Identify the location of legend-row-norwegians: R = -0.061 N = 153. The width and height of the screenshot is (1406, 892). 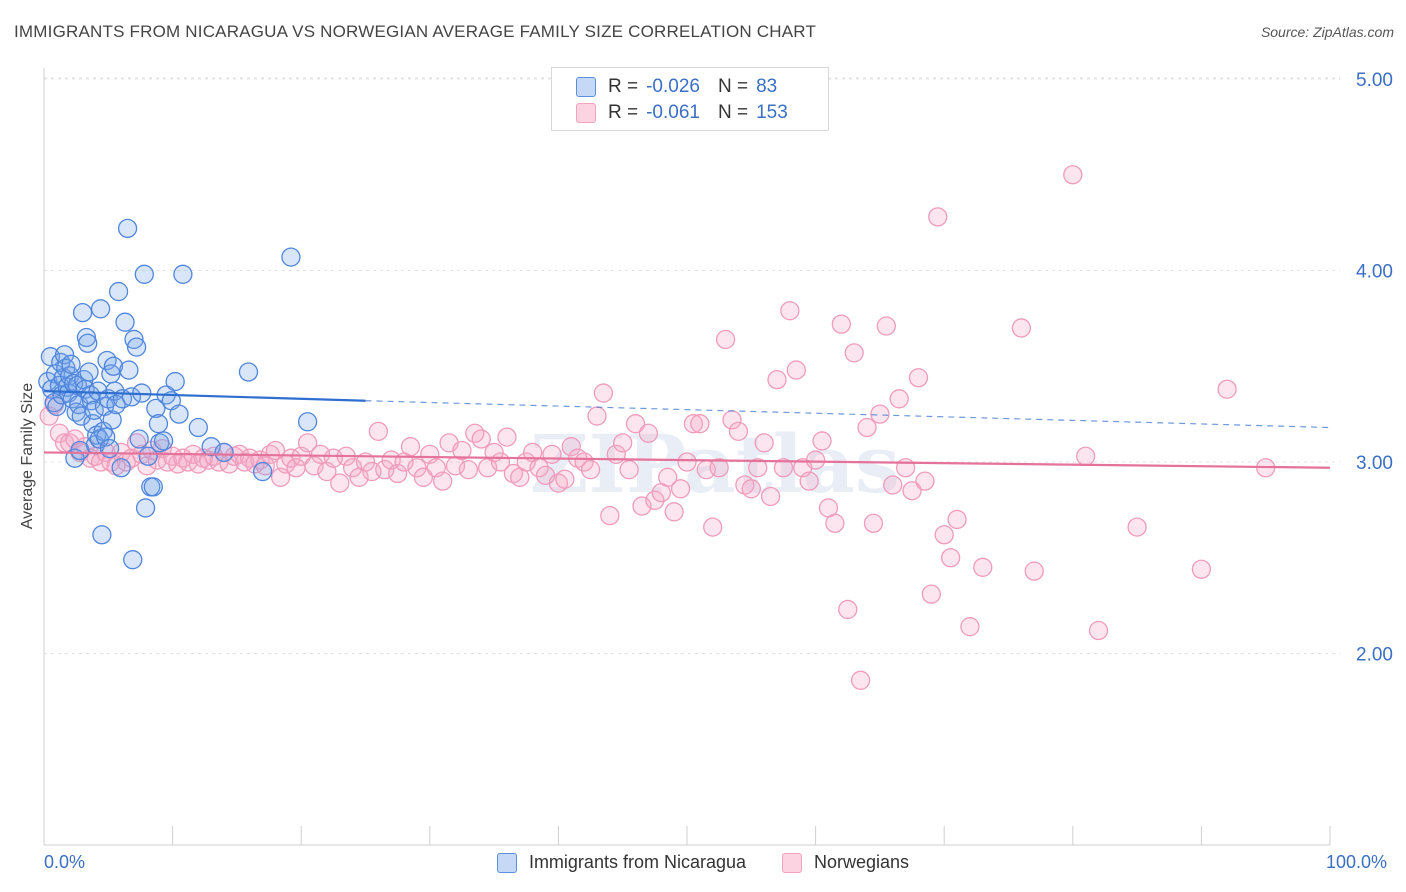
(682, 113).